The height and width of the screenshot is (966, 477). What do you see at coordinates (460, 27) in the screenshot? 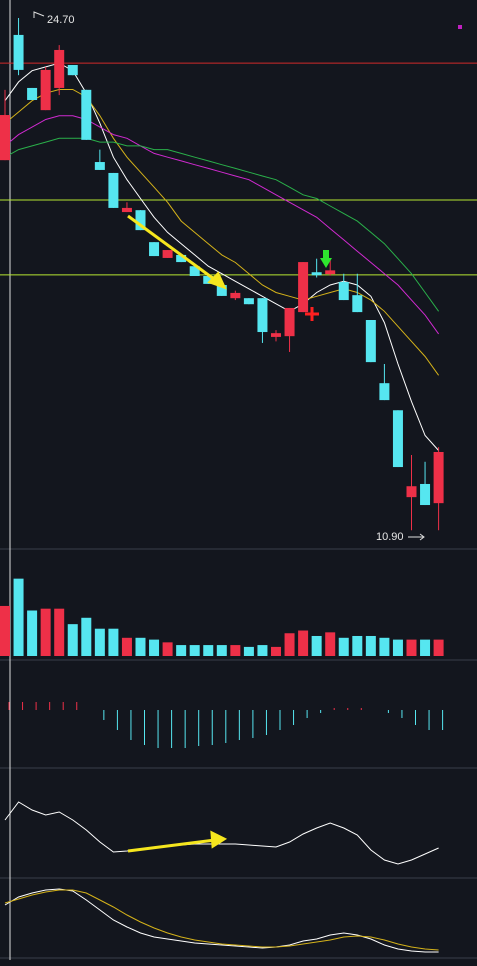
I see `marker` at bounding box center [460, 27].